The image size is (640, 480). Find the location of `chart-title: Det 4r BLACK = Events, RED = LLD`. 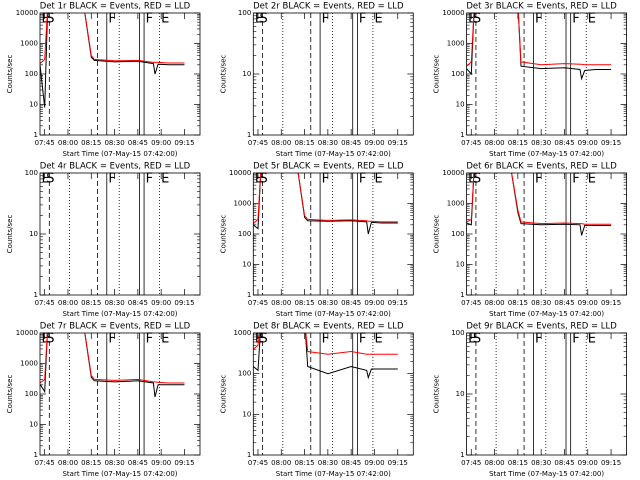

chart-title: Det 4r BLACK = Events, RED = LLD is located at coordinates (115, 167).